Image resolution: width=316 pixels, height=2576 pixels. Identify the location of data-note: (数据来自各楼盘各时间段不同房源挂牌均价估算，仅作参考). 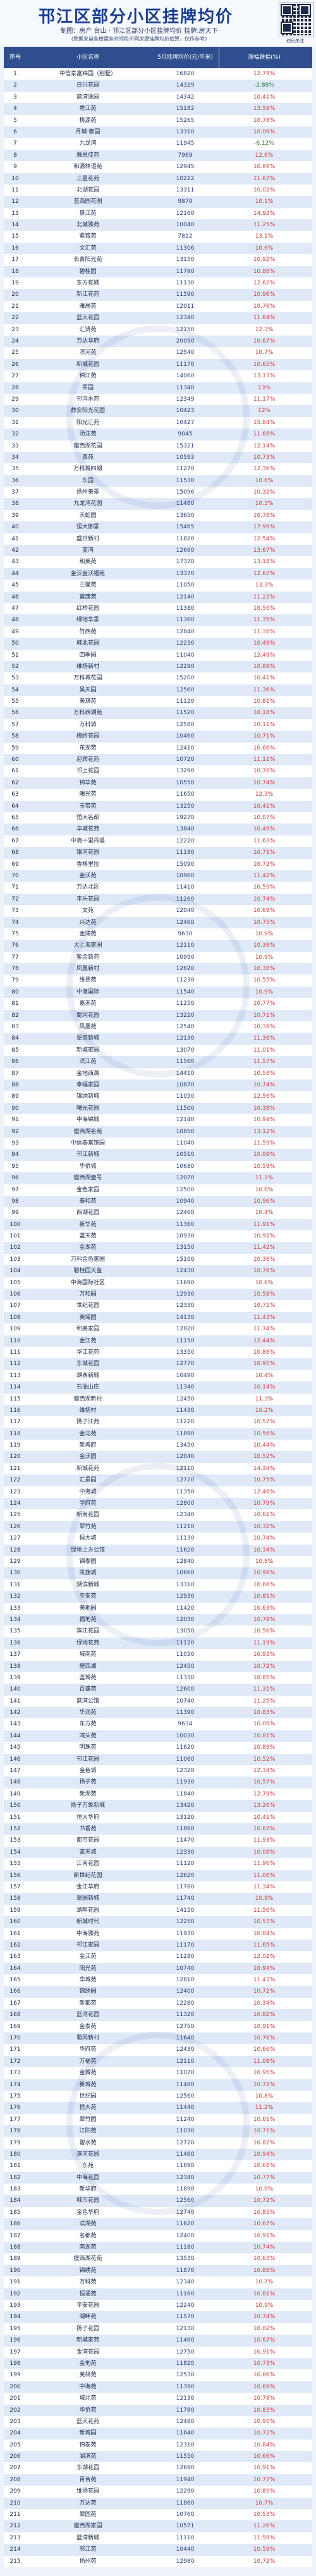
(139, 39).